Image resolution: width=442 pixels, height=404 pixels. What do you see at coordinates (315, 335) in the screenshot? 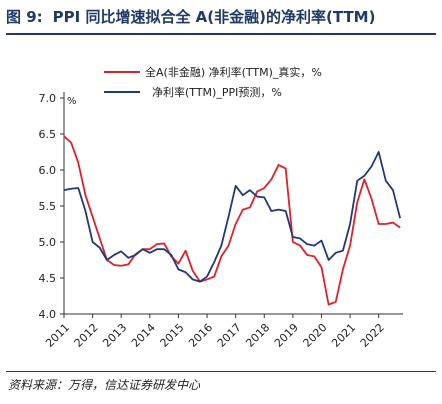
I see `x-tick-label: 2020` at bounding box center [315, 335].